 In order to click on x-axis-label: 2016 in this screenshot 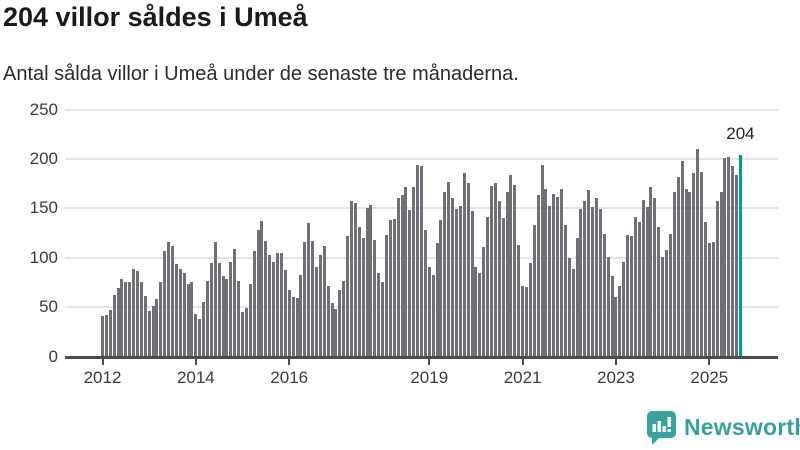, I will do `click(289, 377)`.